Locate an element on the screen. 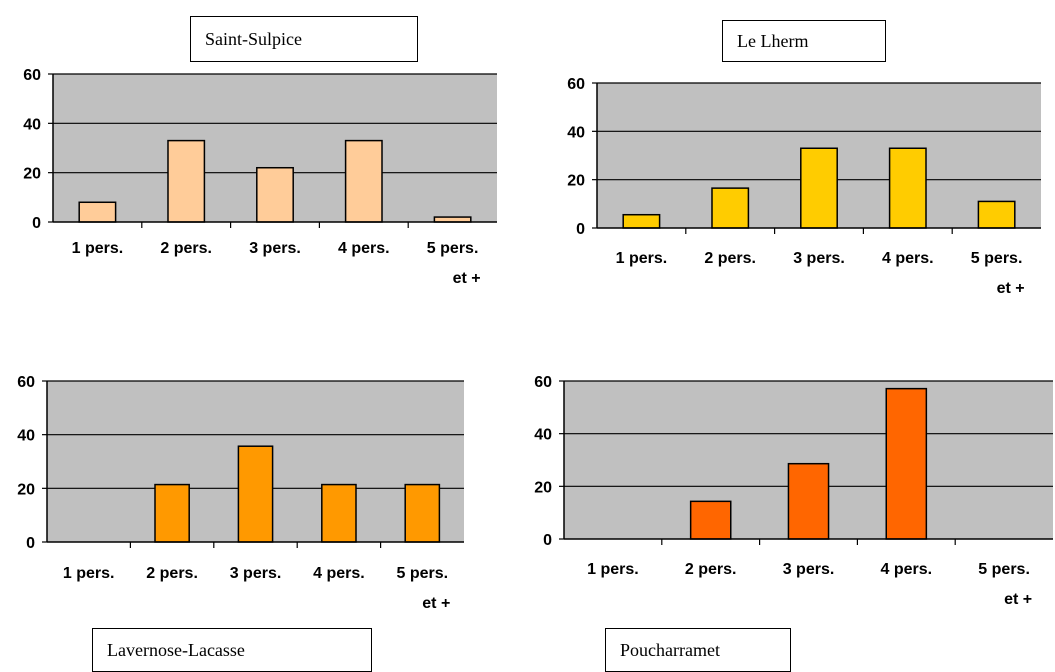 The image size is (1055, 672). chart-title-poucharramet: Poucharramet is located at coordinates (698, 650).